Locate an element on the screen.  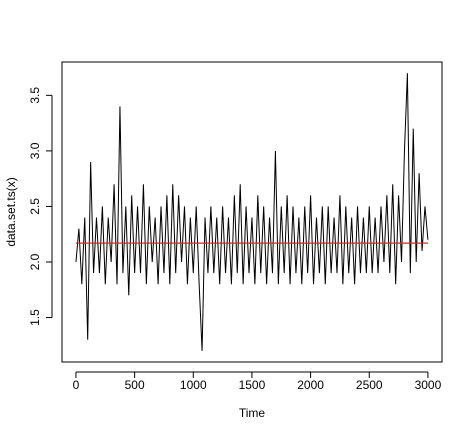
y-axis-label: data.set.ts(x) is located at coordinates (11, 211).